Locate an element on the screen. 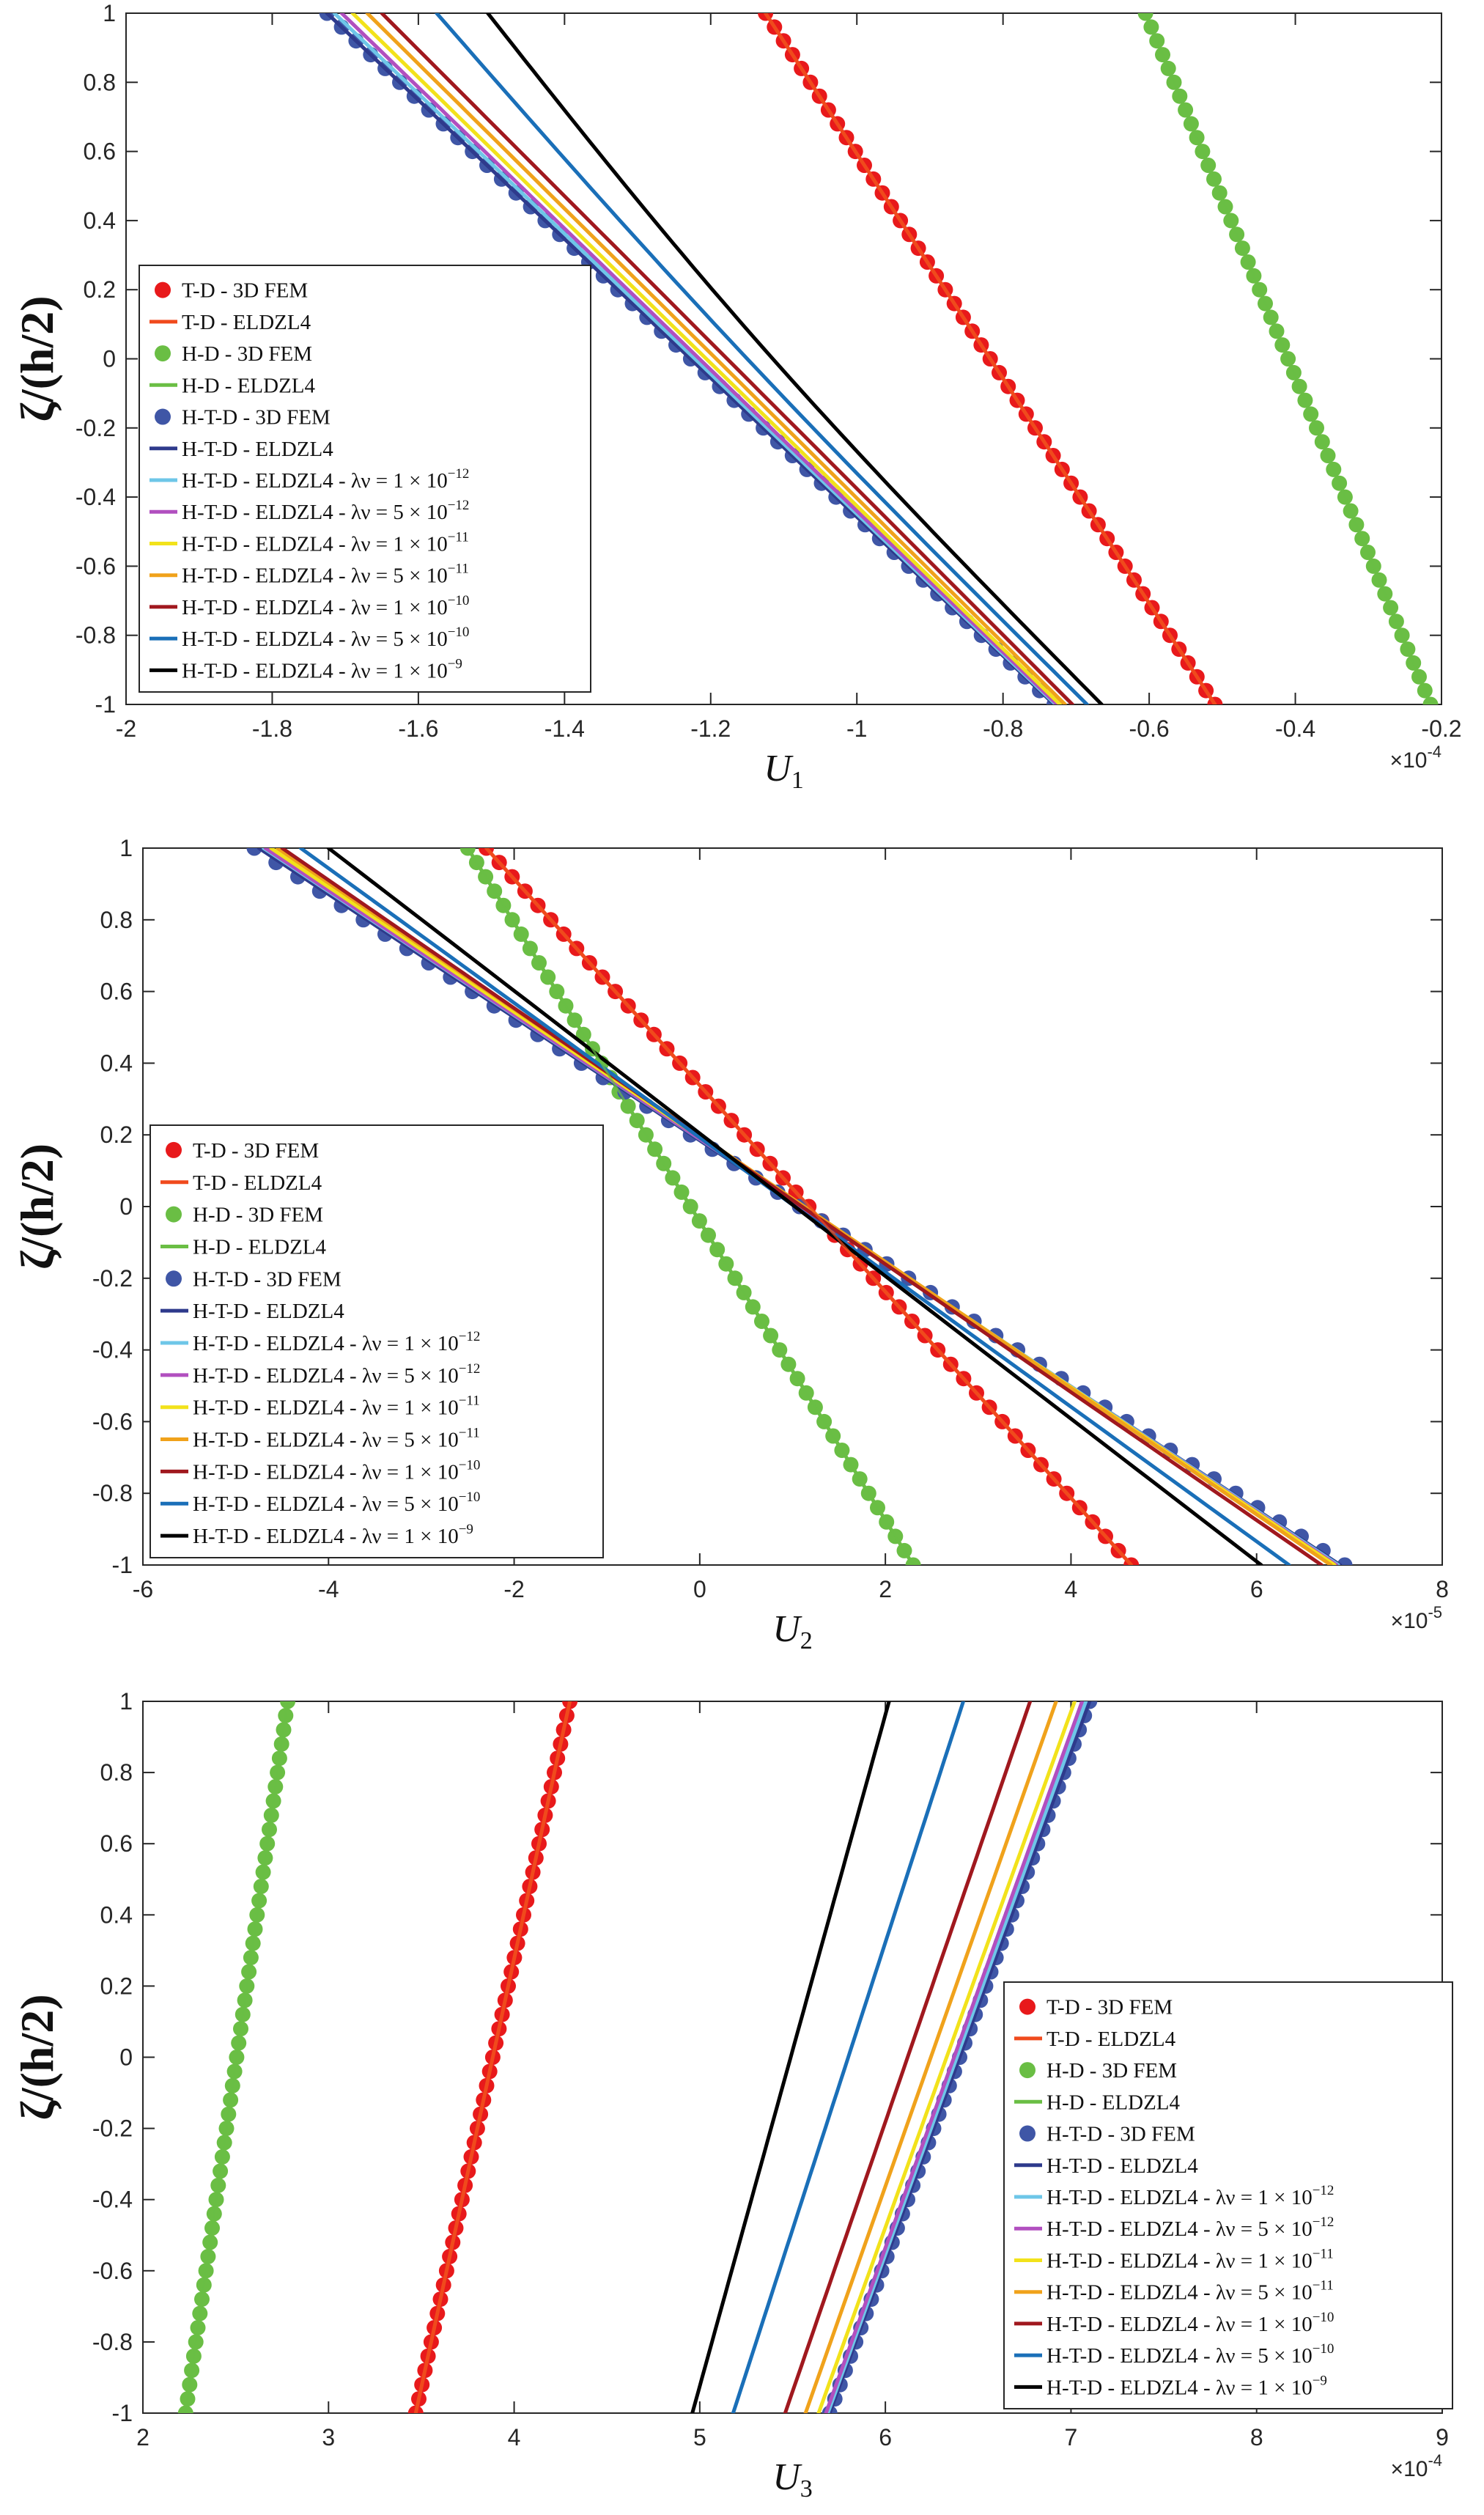 This screenshot has width=1484, height=2515. legend-label: H-T-D - ELDZL4 - λν = 1 × 10−12 is located at coordinates (326, 479).